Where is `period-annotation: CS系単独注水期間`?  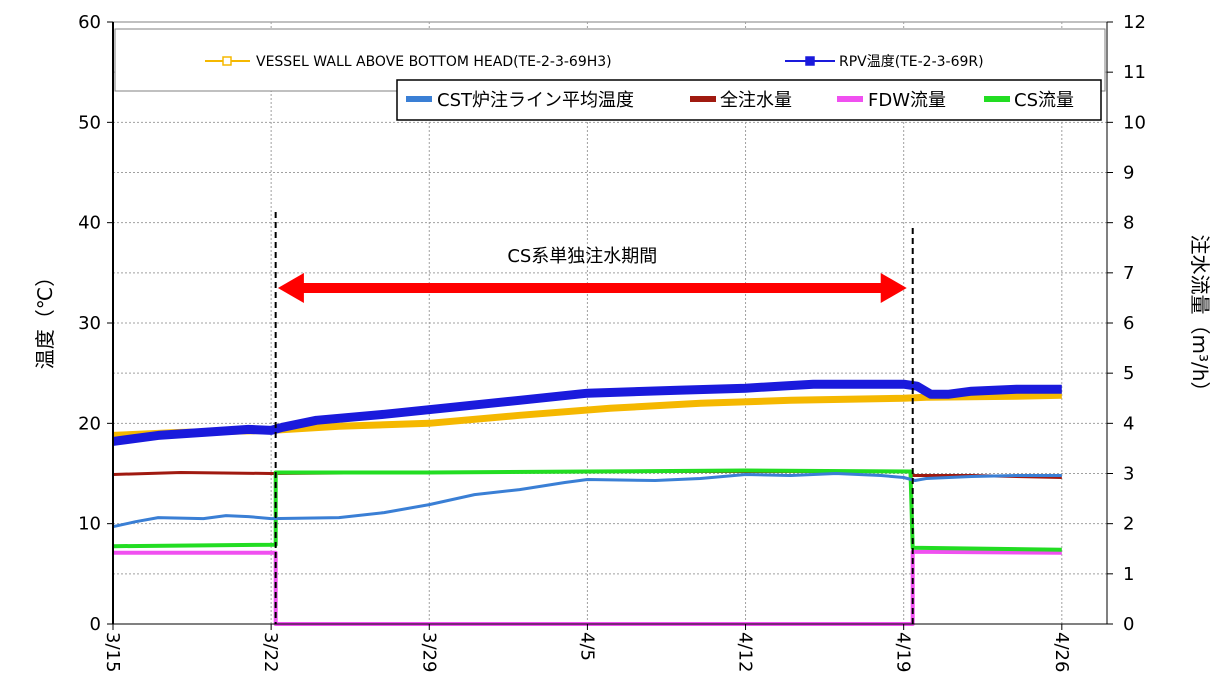 period-annotation: CS系単独注水期間 is located at coordinates (592, 274).